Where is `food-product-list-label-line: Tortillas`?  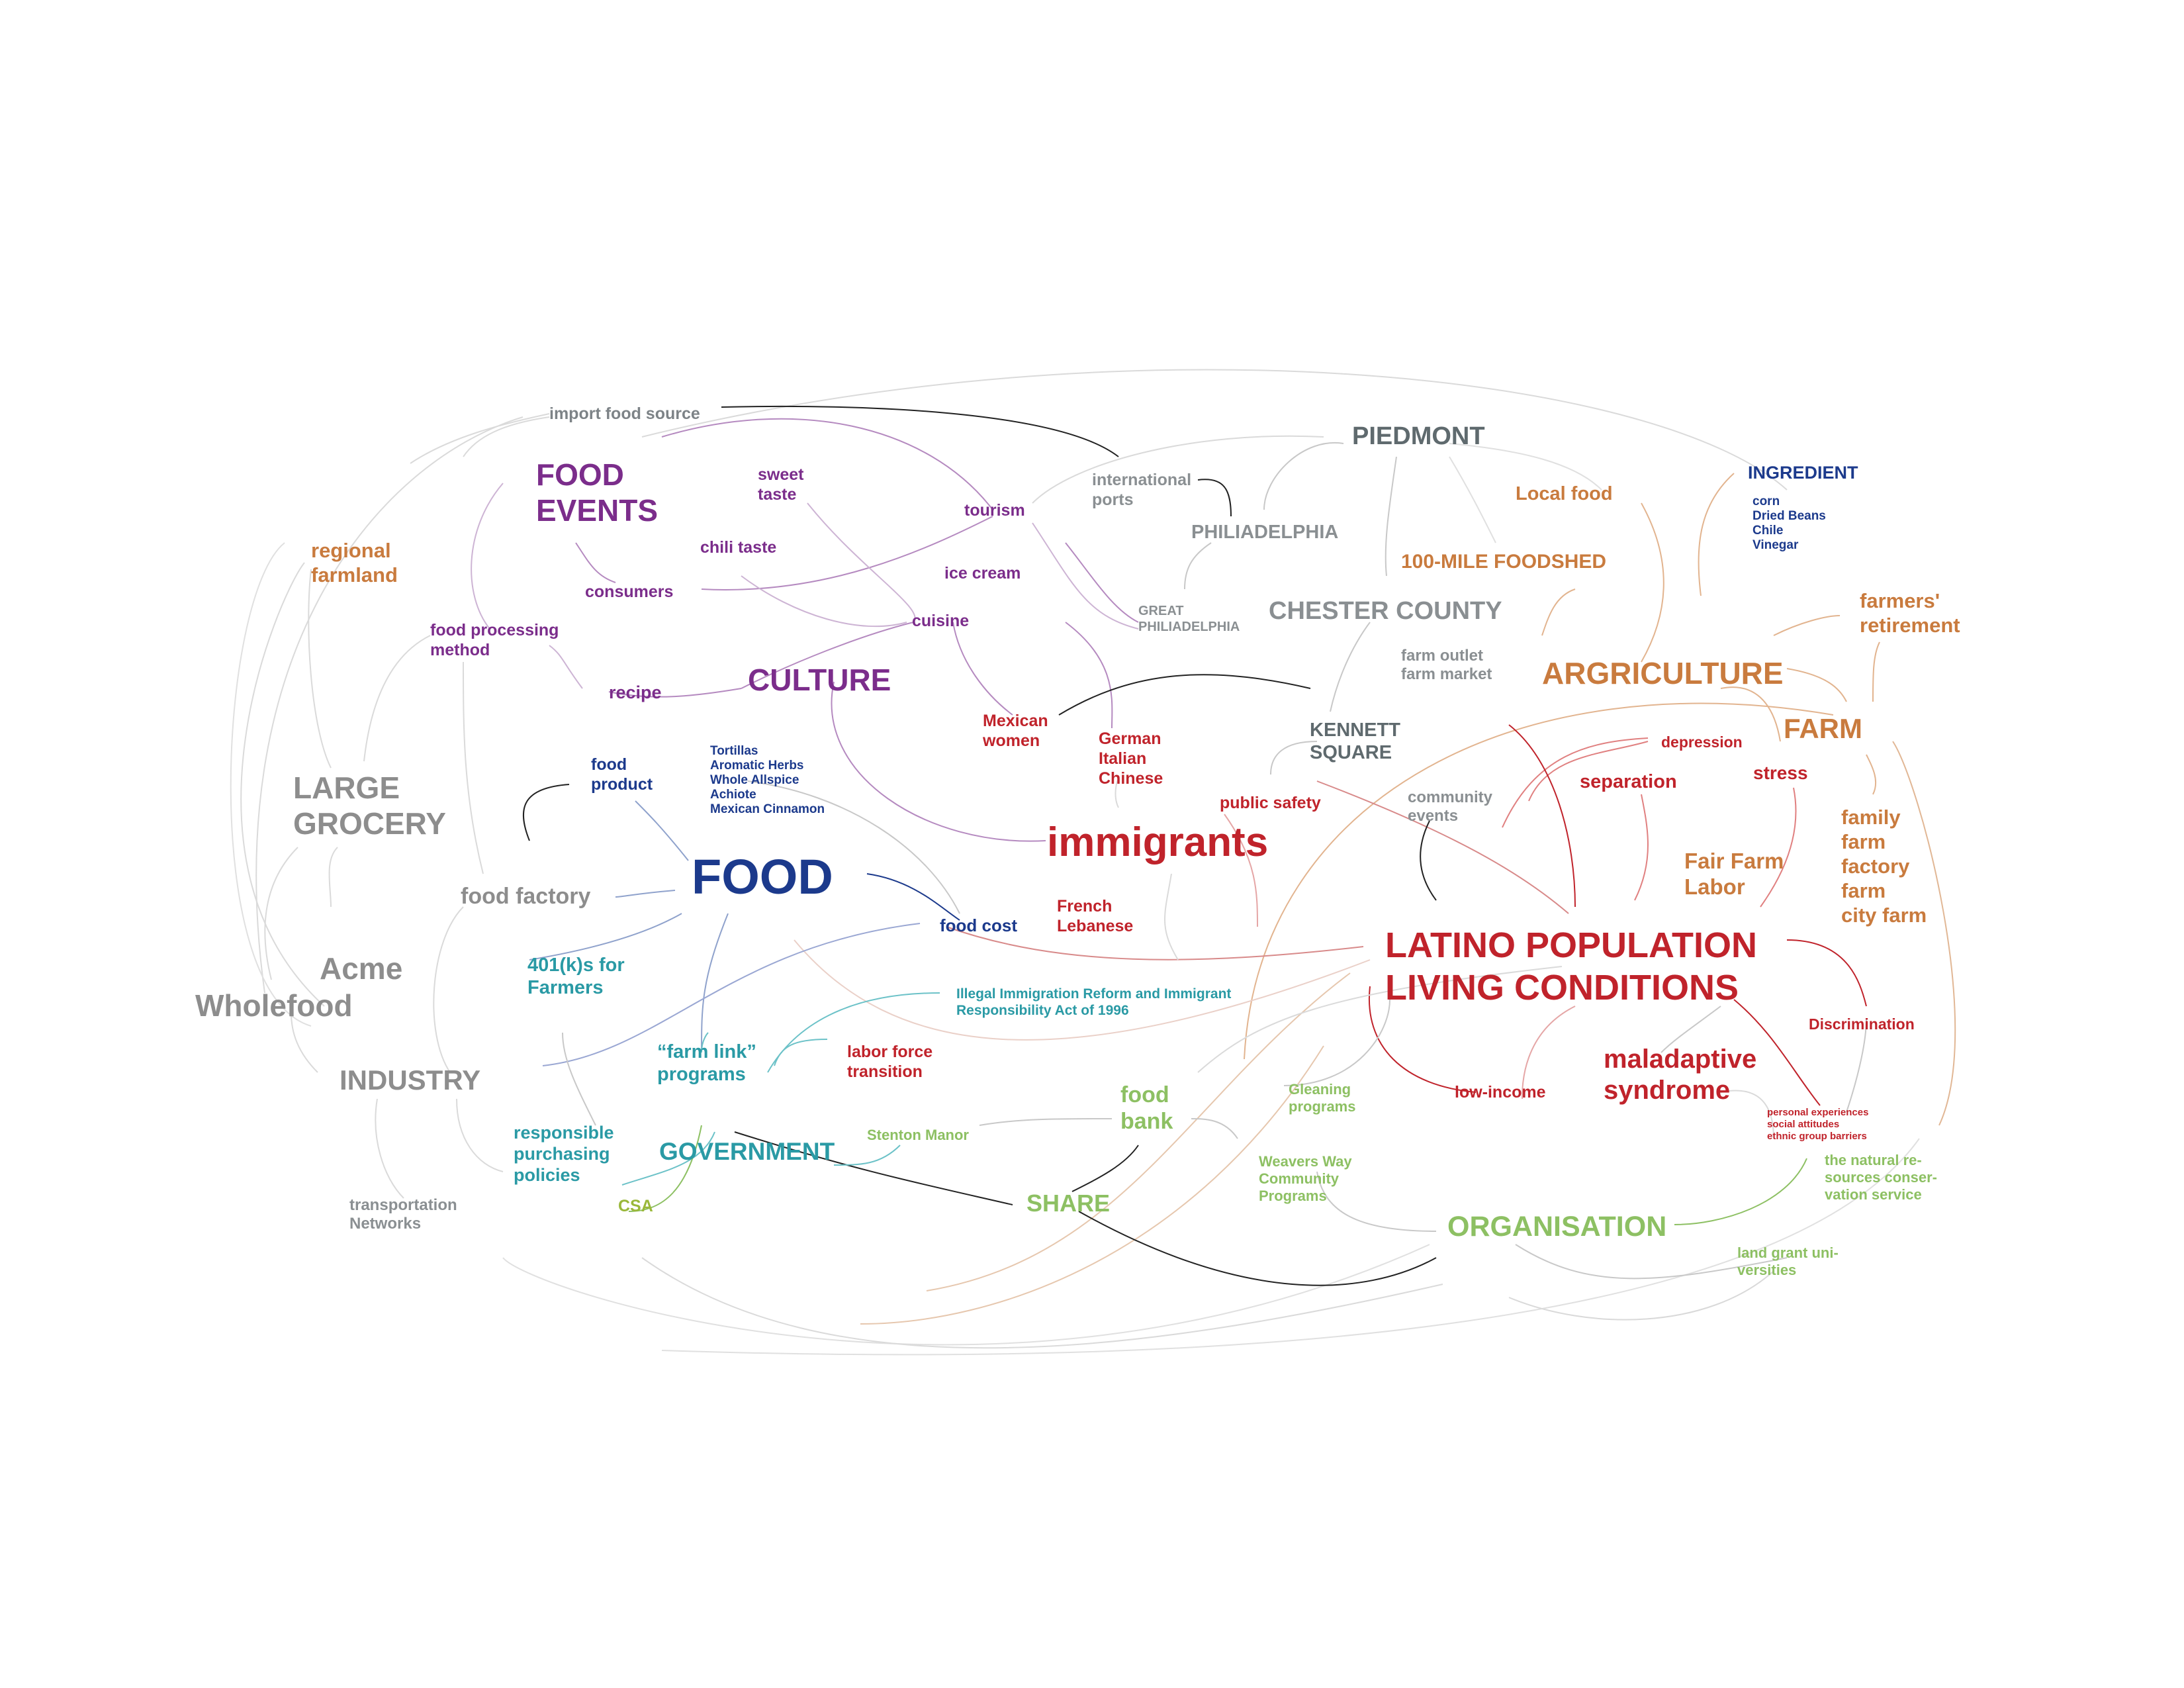
food-product-list-label-line: Tortillas is located at coordinates (734, 751).